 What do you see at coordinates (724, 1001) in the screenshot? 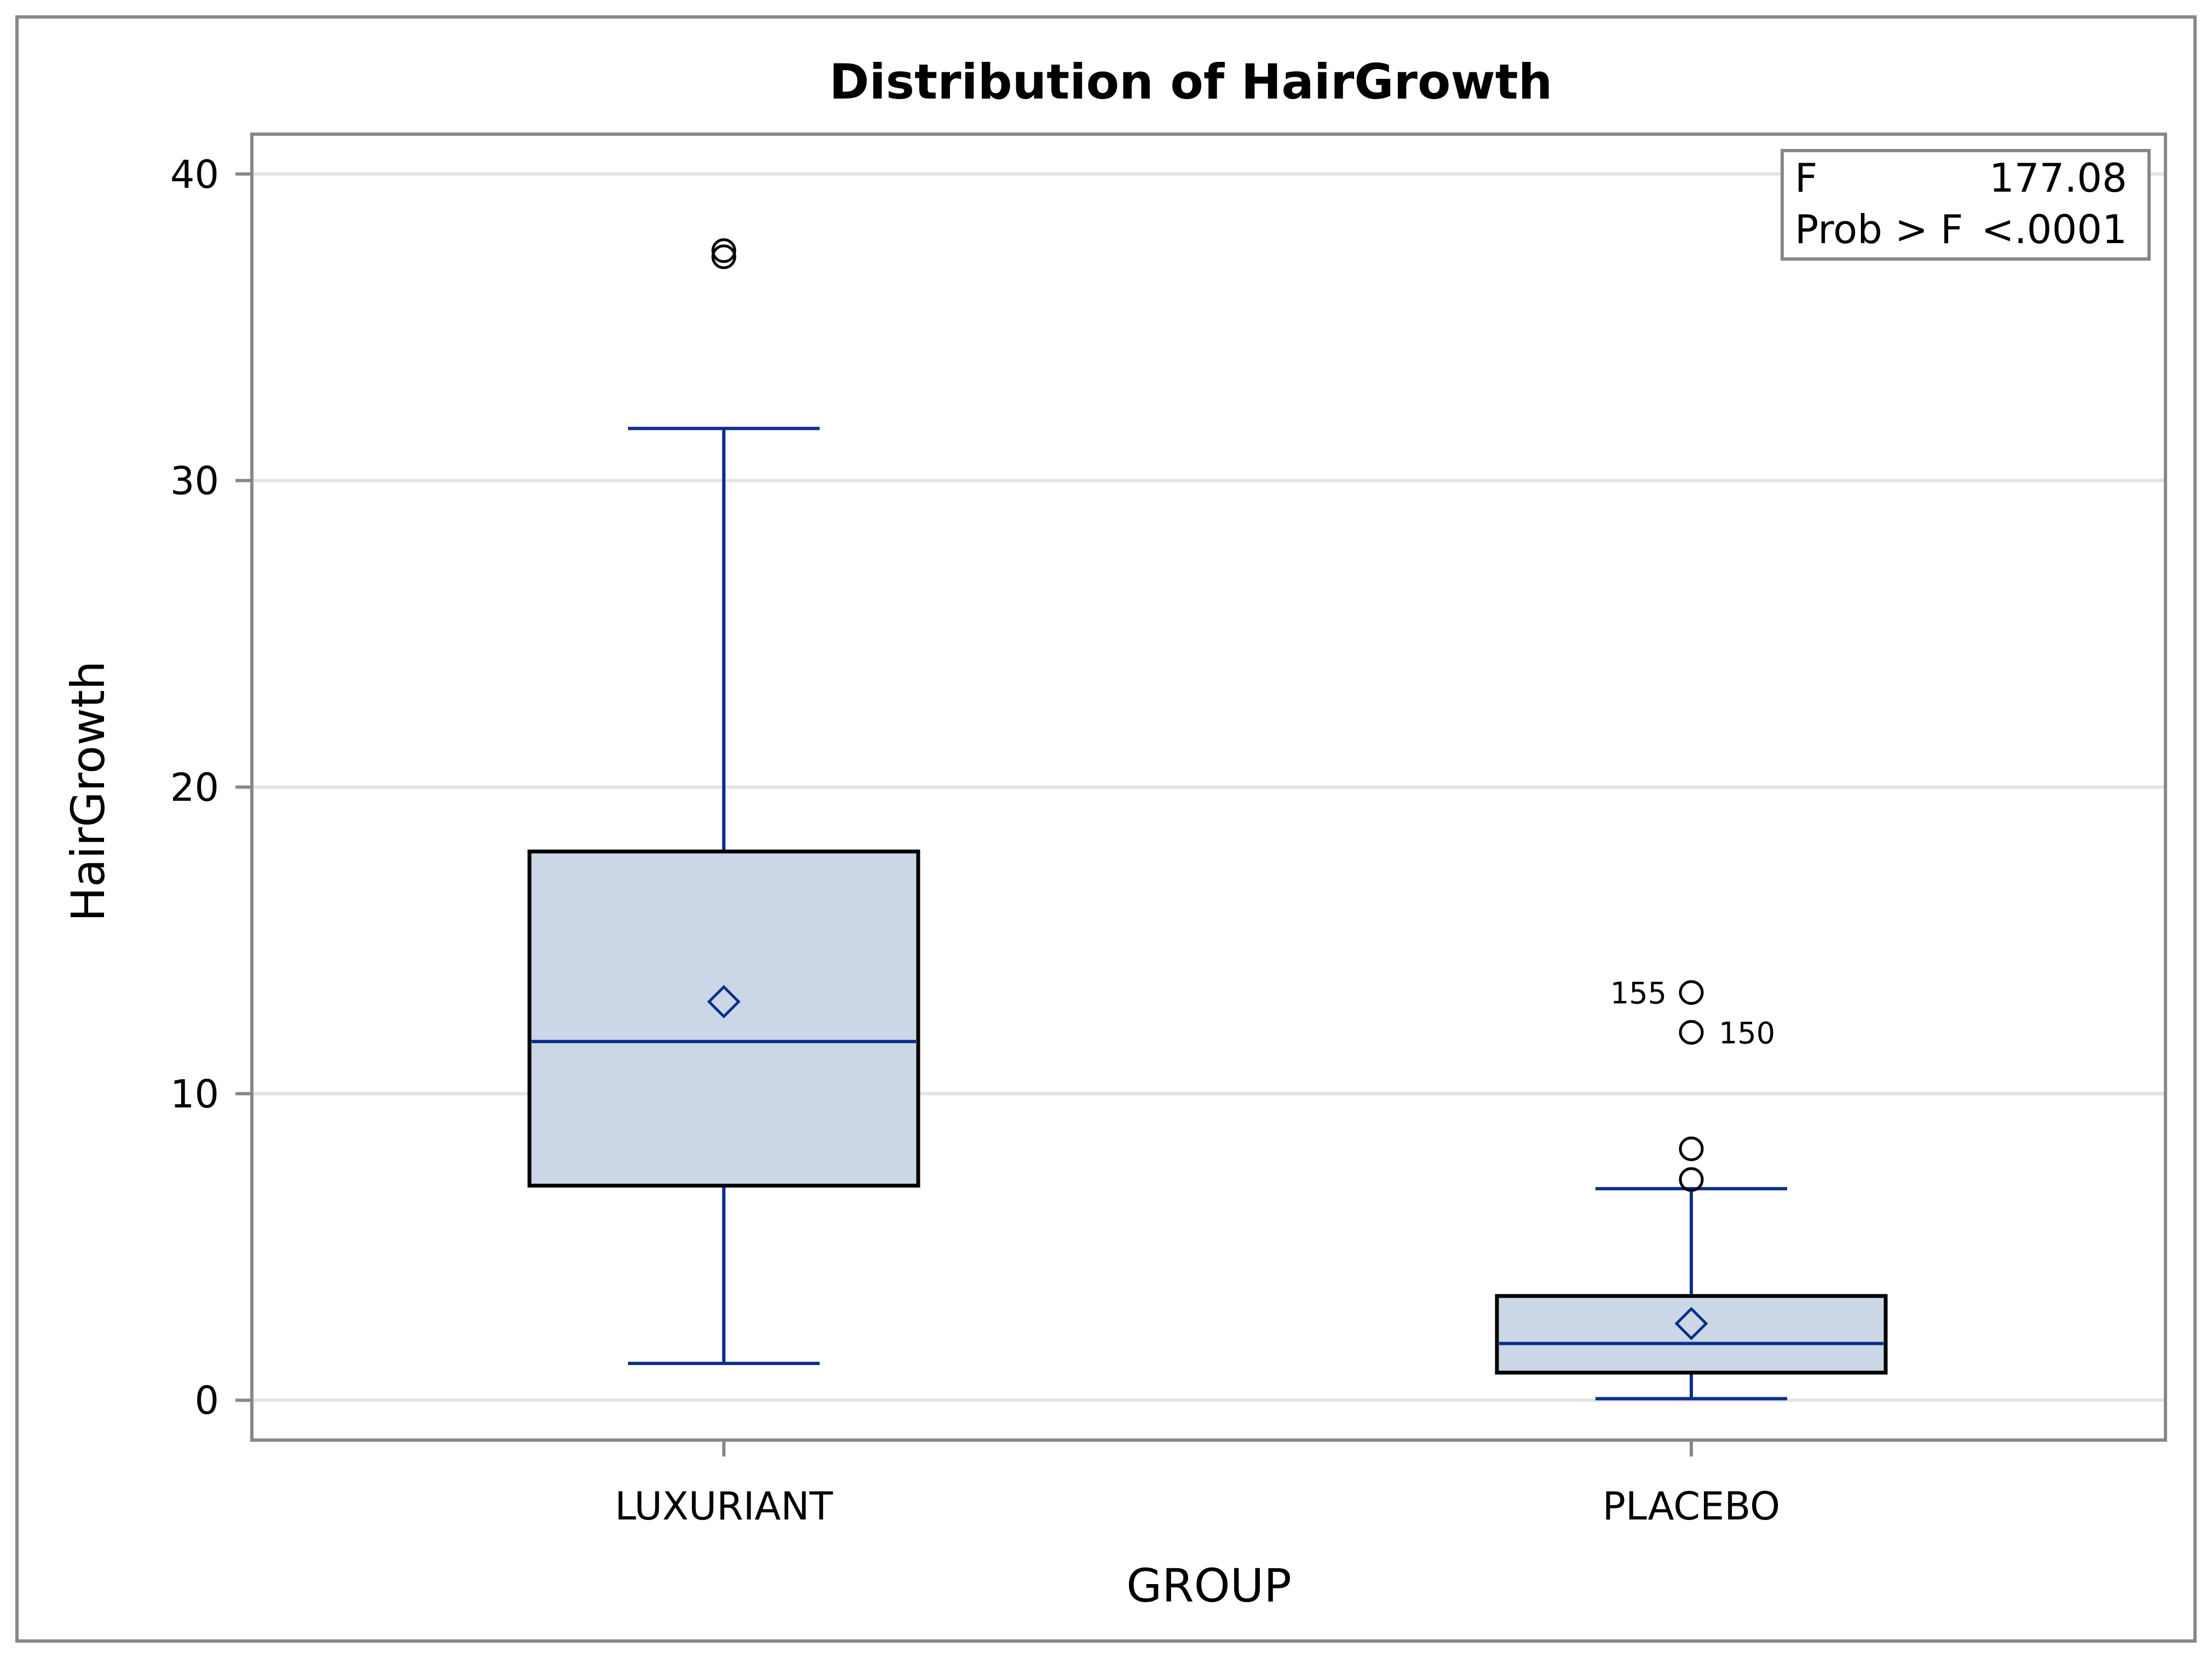
I see `mean-marker-luxuriant` at bounding box center [724, 1001].